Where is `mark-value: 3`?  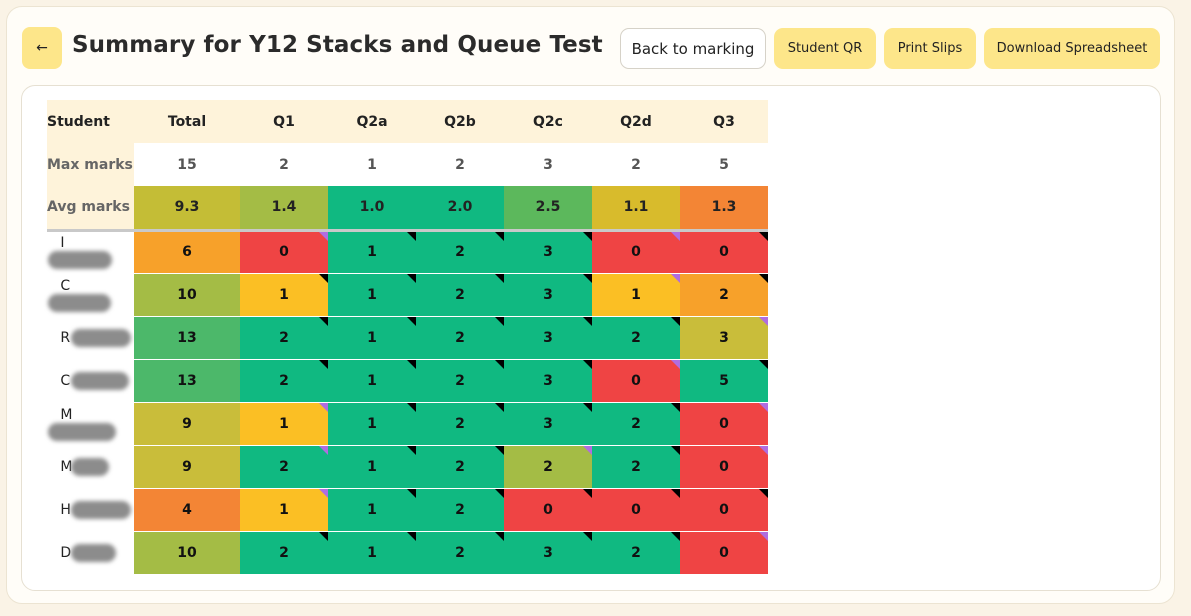 mark-value: 3 is located at coordinates (548, 423).